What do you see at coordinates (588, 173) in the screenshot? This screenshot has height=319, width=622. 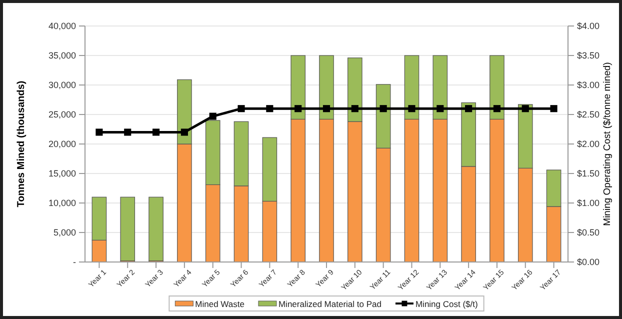 I see `y2-tick-label: $1.50` at bounding box center [588, 173].